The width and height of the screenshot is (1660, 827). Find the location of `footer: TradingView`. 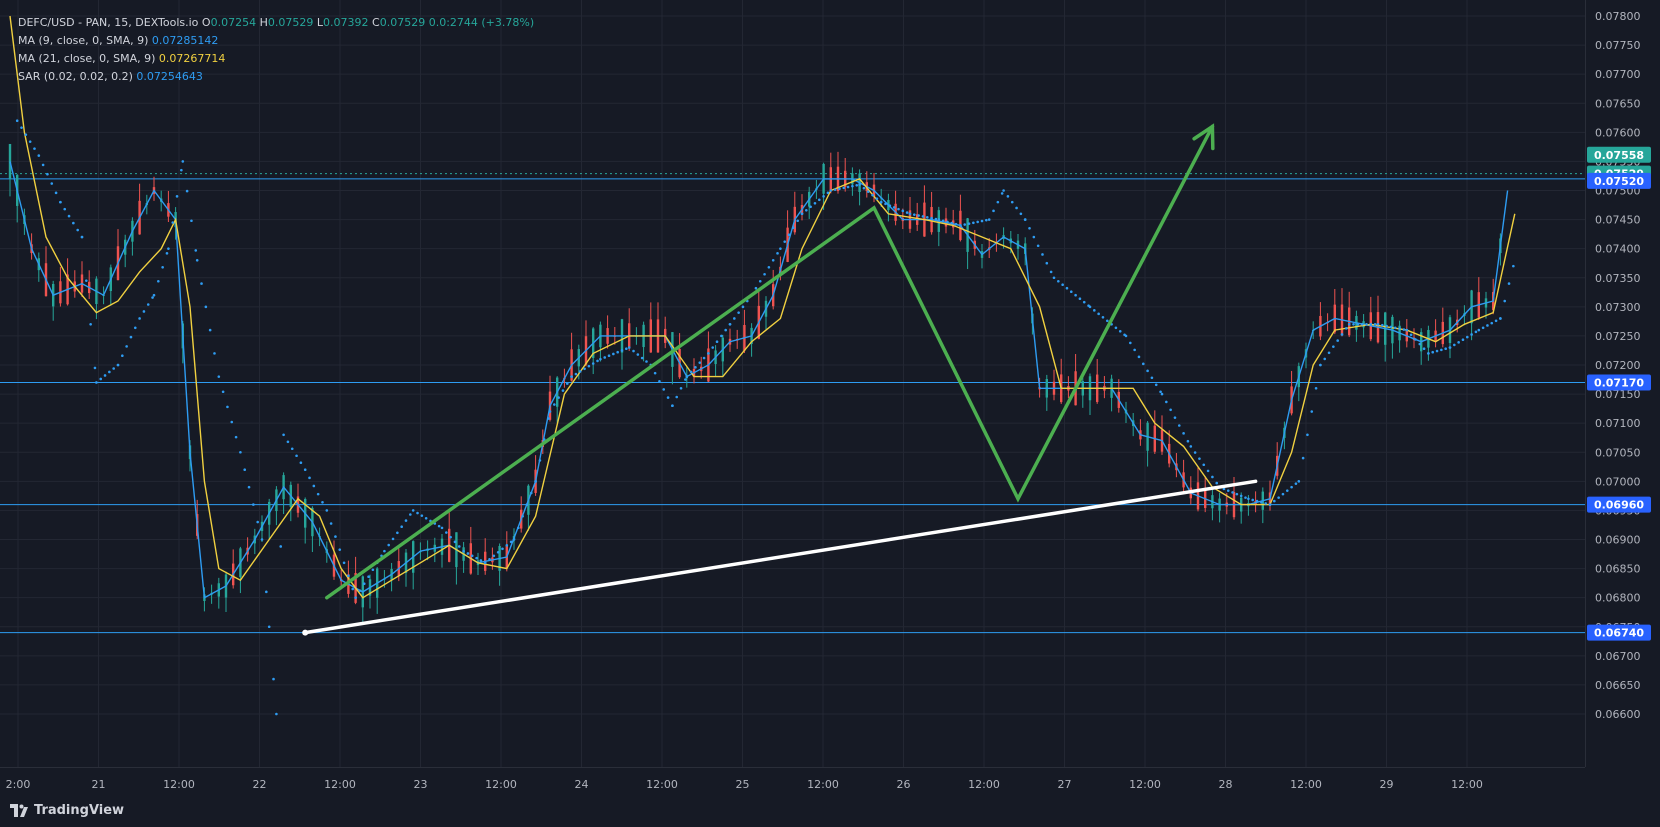

footer: TradingView is located at coordinates (830, 812).